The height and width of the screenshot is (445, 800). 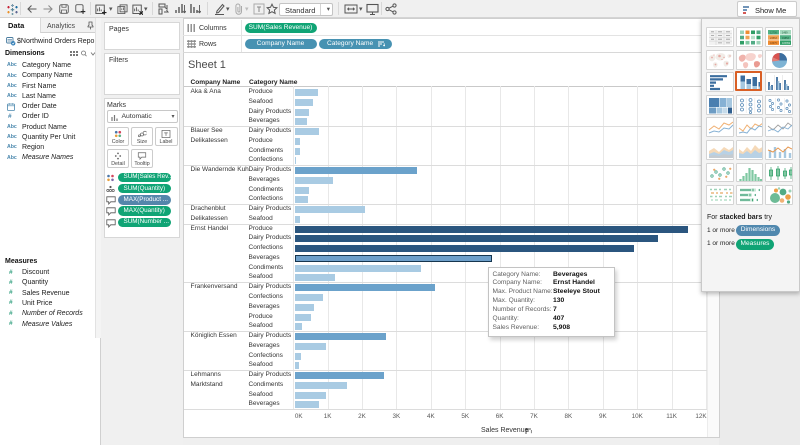 What do you see at coordinates (786, 43) in the screenshot?
I see `svg-text: 115352` at bounding box center [786, 43].